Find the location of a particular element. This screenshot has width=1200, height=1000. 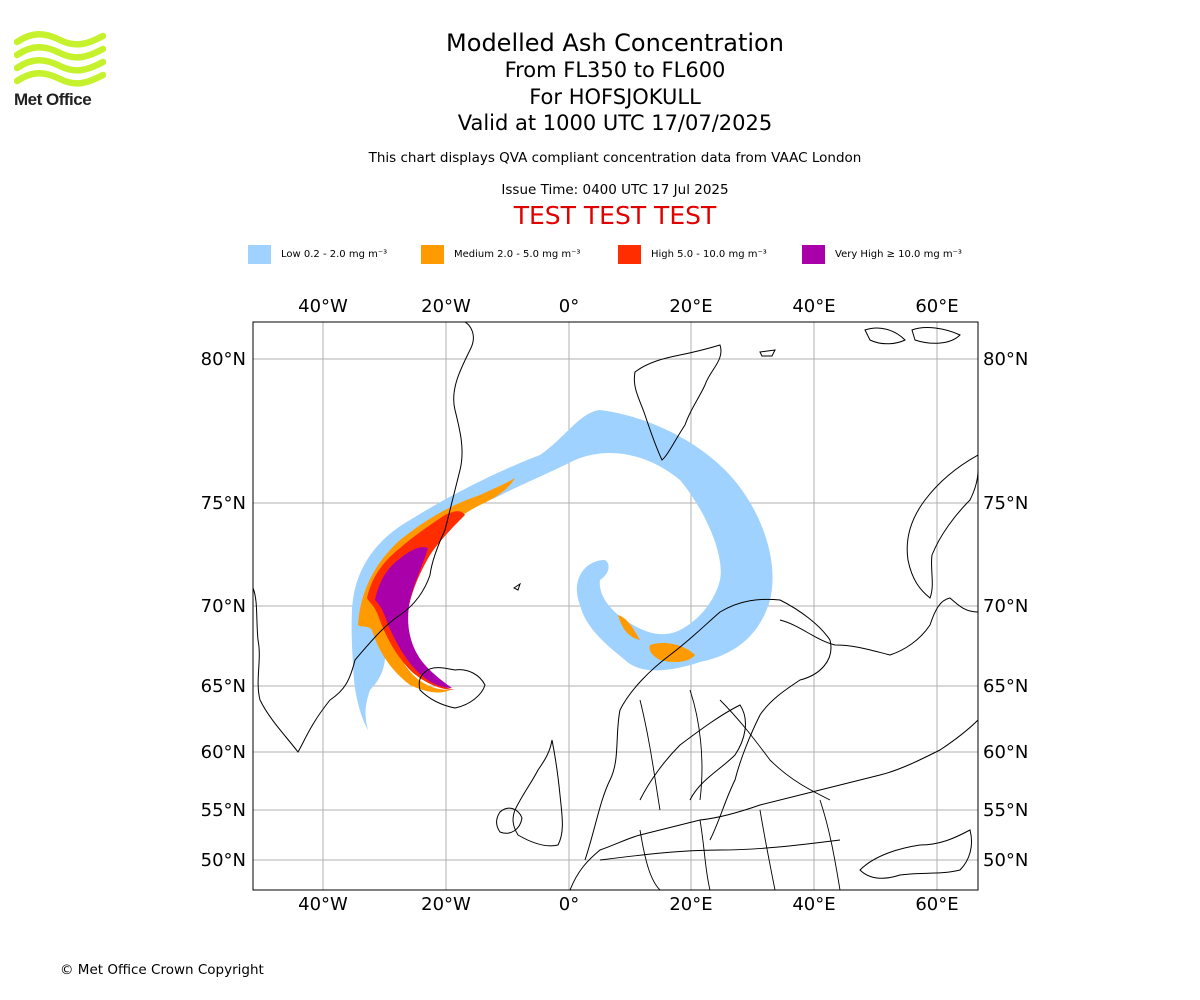

lon-label-top: 20°W is located at coordinates (446, 306).